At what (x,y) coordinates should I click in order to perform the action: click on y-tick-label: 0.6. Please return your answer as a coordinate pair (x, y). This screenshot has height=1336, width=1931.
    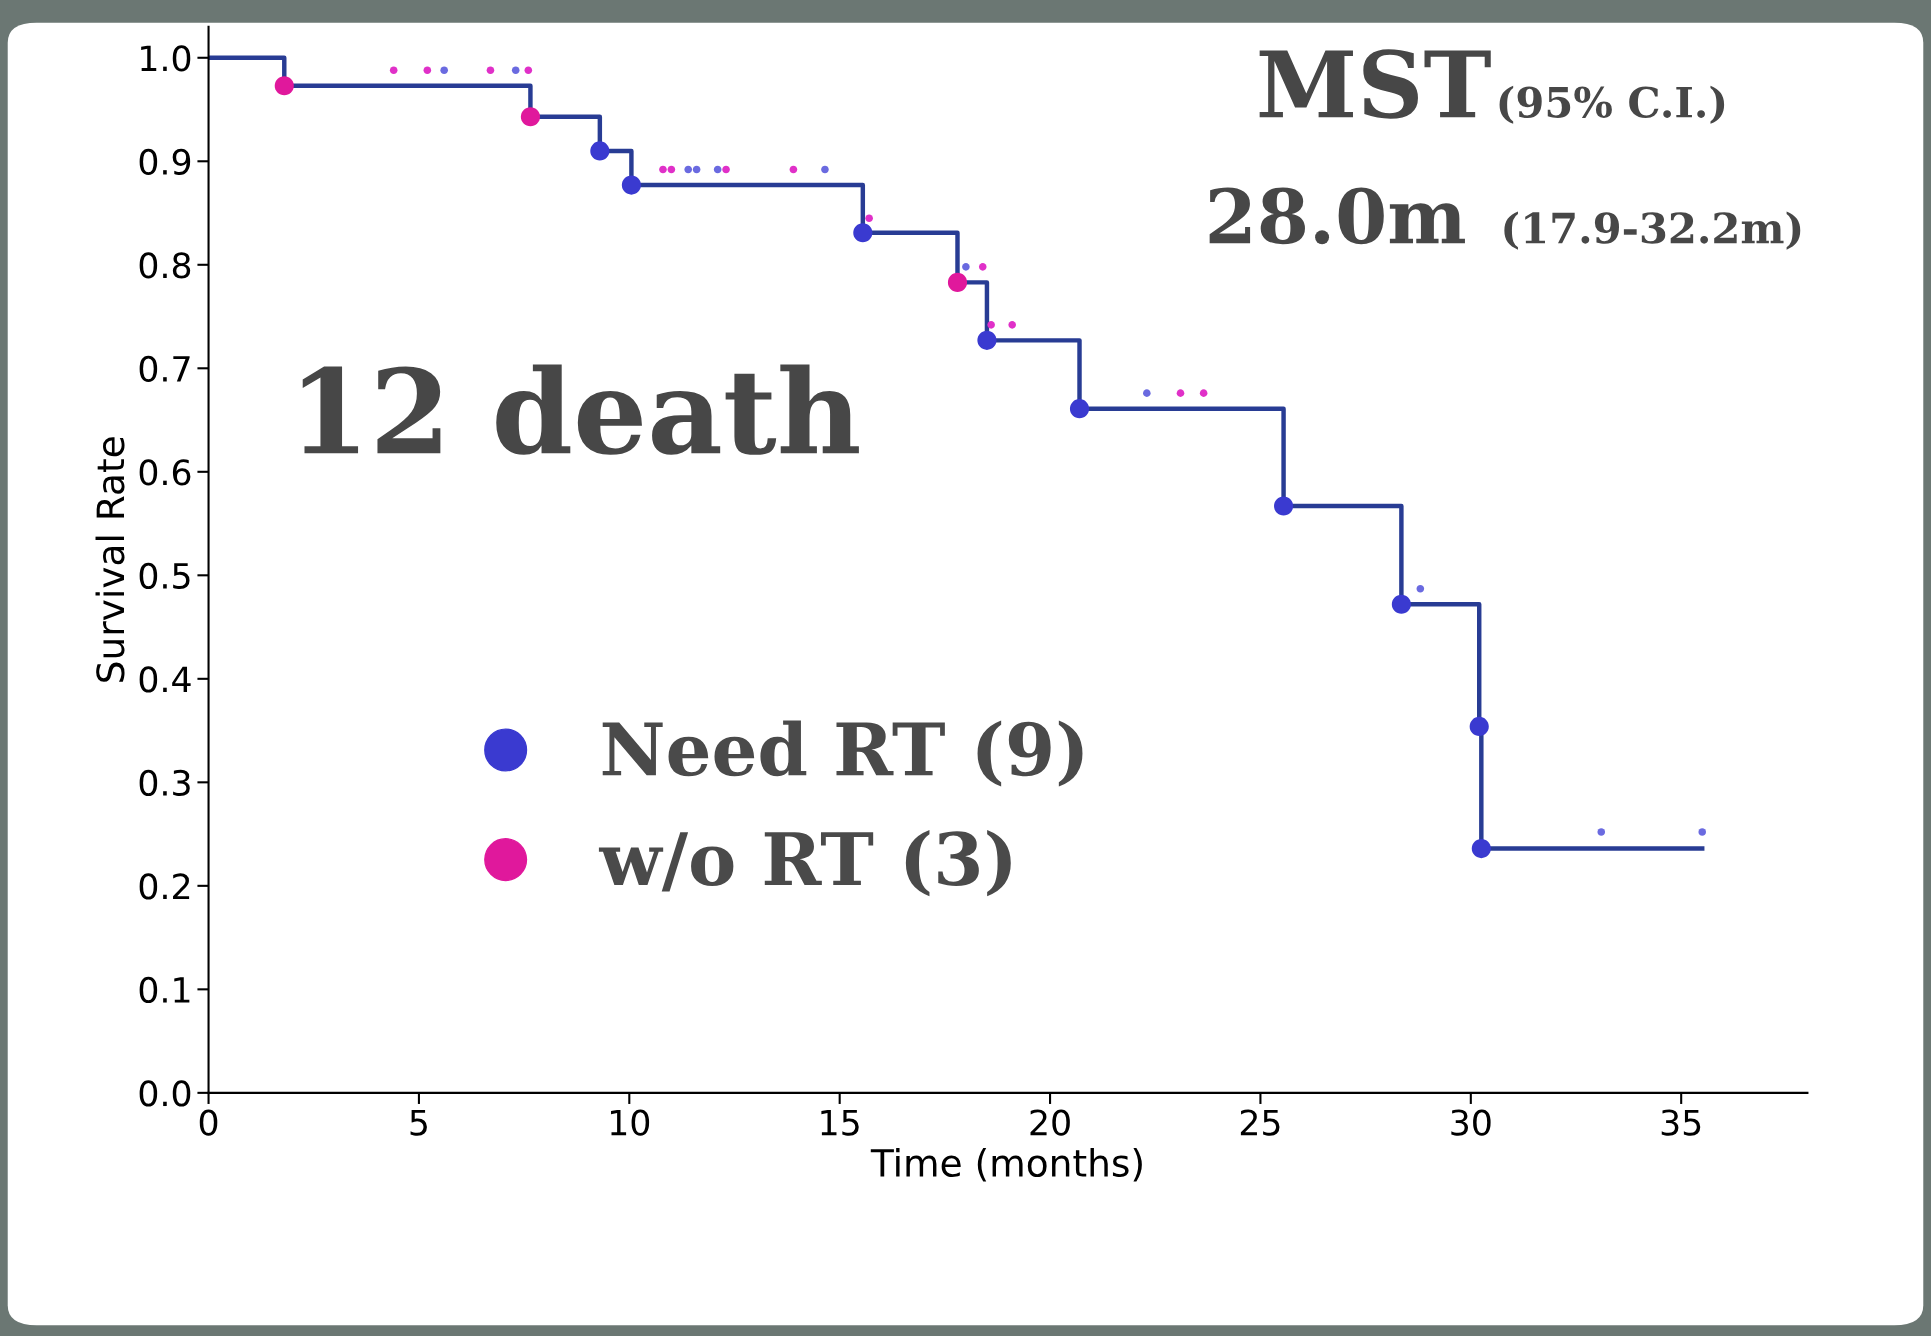
    Looking at the image, I should click on (165, 472).